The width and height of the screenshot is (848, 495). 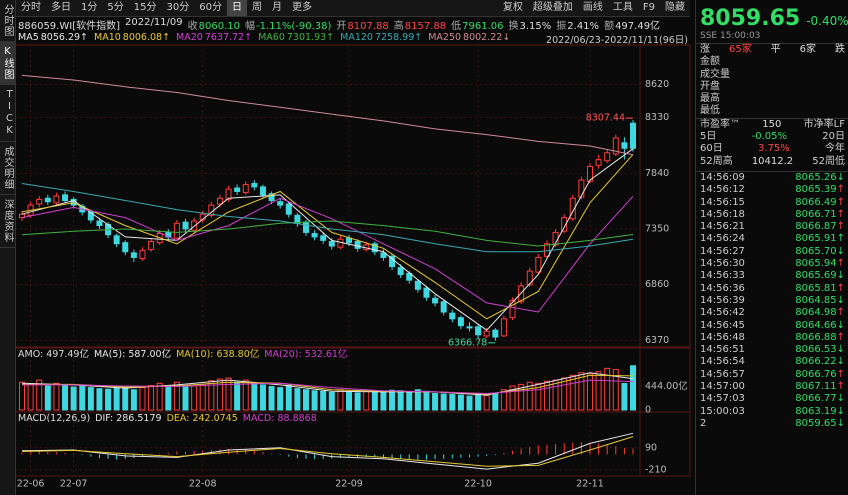 What do you see at coordinates (722, 374) in the screenshot?
I see `tick-time: 14:56:57` at bounding box center [722, 374].